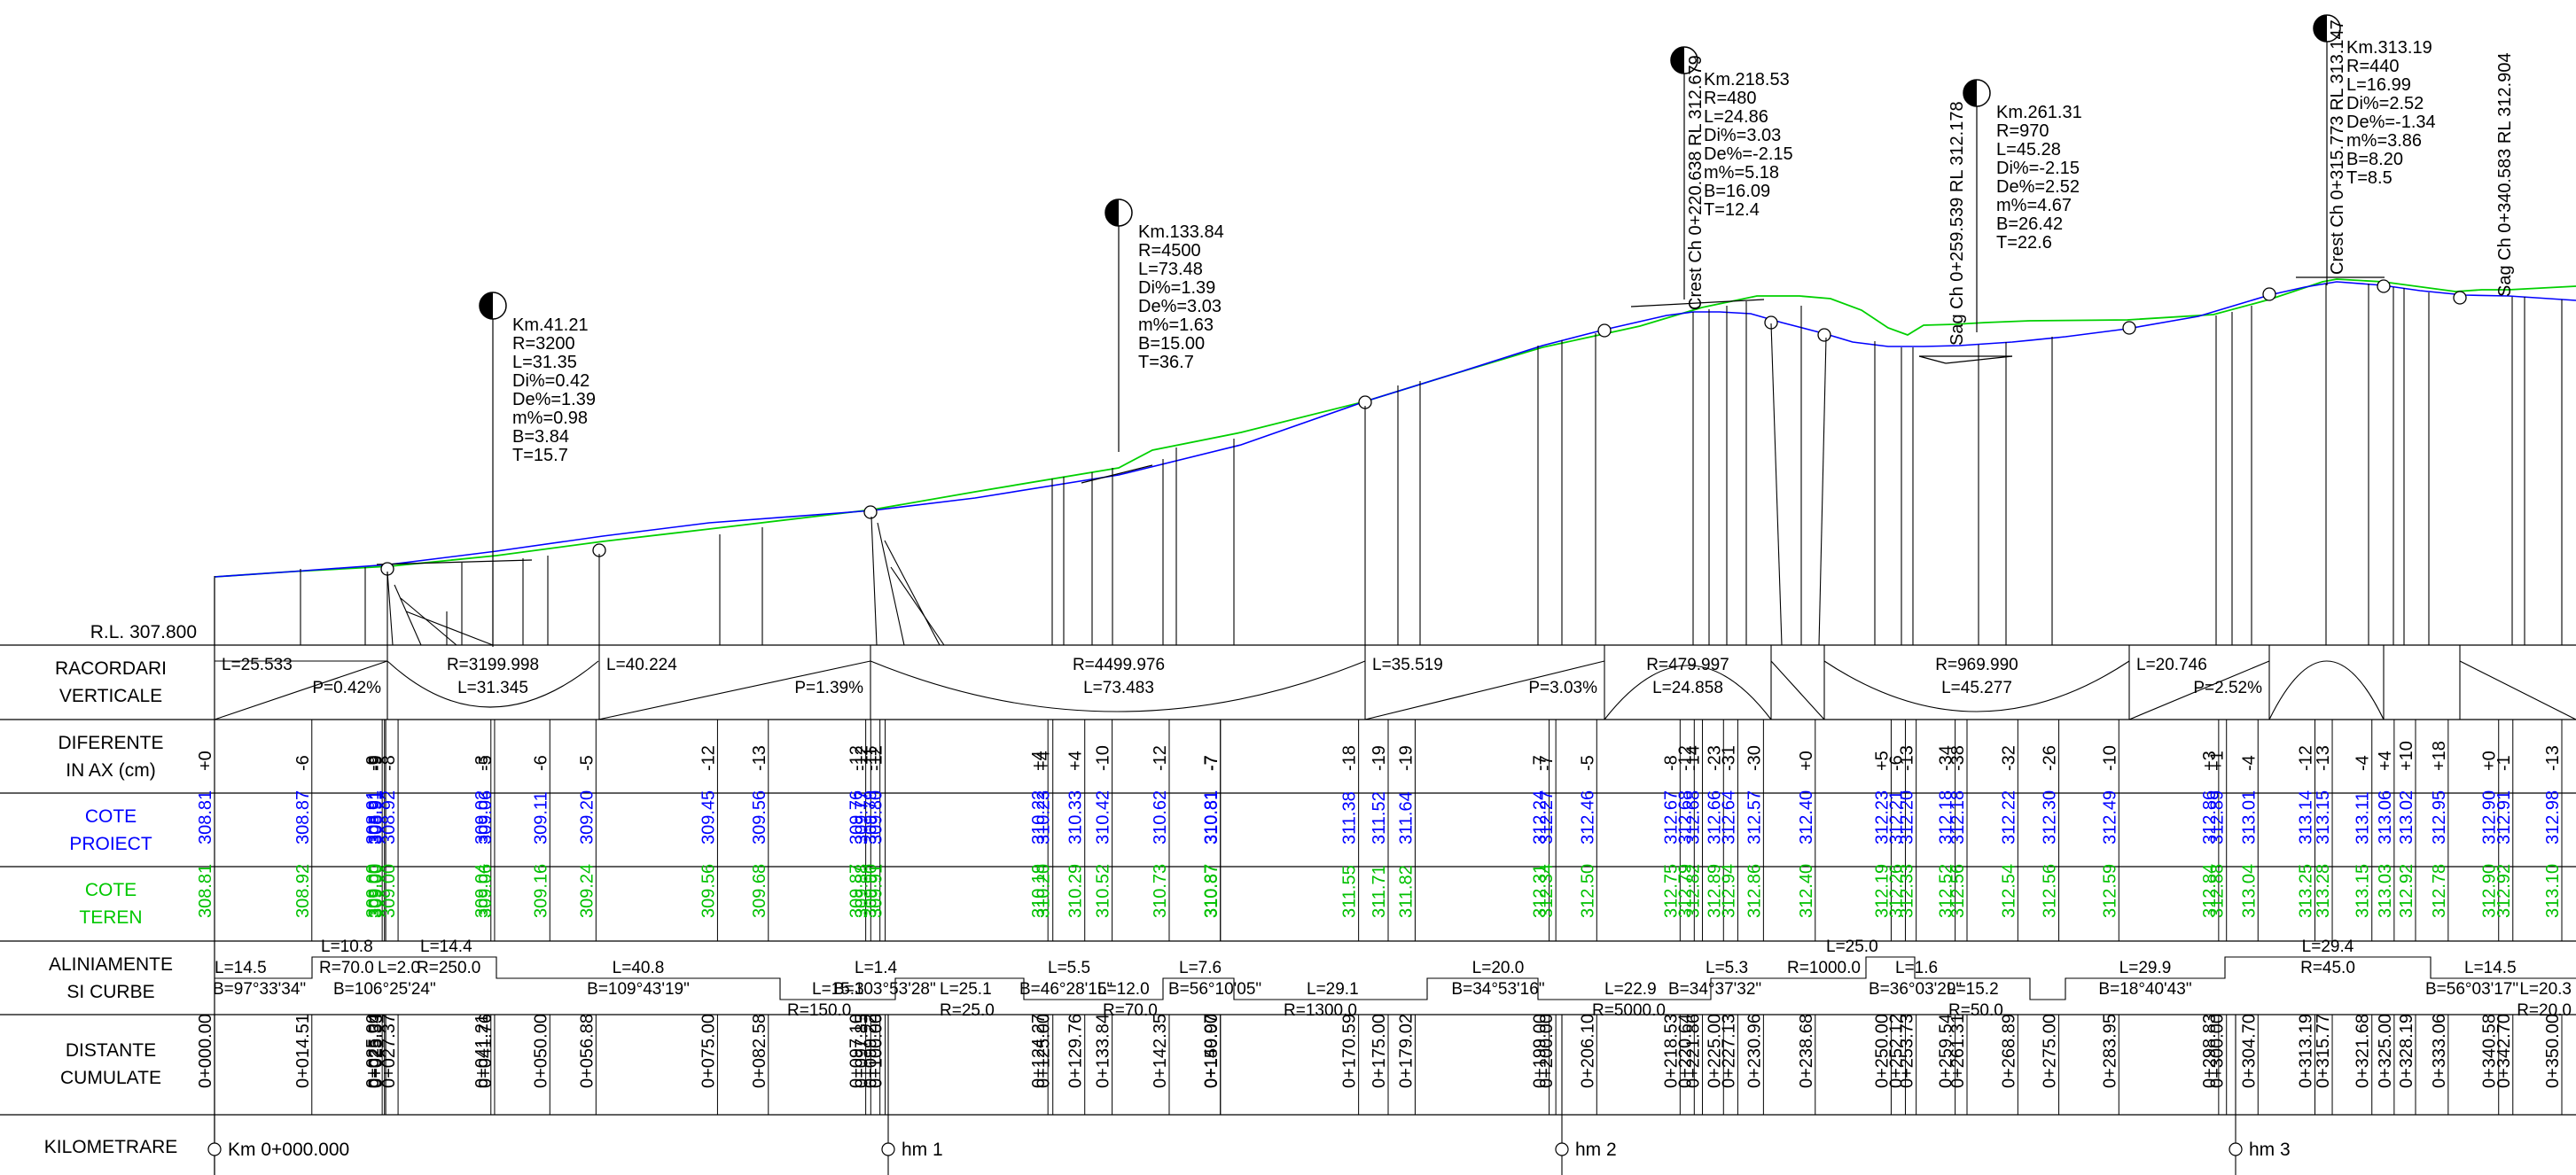 The width and height of the screenshot is (2576, 1175). What do you see at coordinates (2029, 224) in the screenshot?
I see `callout-line: B=26.42` at bounding box center [2029, 224].